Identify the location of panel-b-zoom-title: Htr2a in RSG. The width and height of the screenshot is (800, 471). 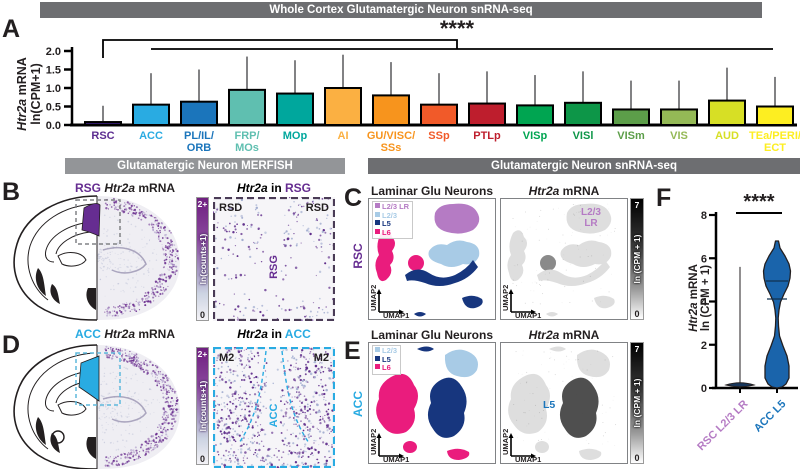
(274, 188).